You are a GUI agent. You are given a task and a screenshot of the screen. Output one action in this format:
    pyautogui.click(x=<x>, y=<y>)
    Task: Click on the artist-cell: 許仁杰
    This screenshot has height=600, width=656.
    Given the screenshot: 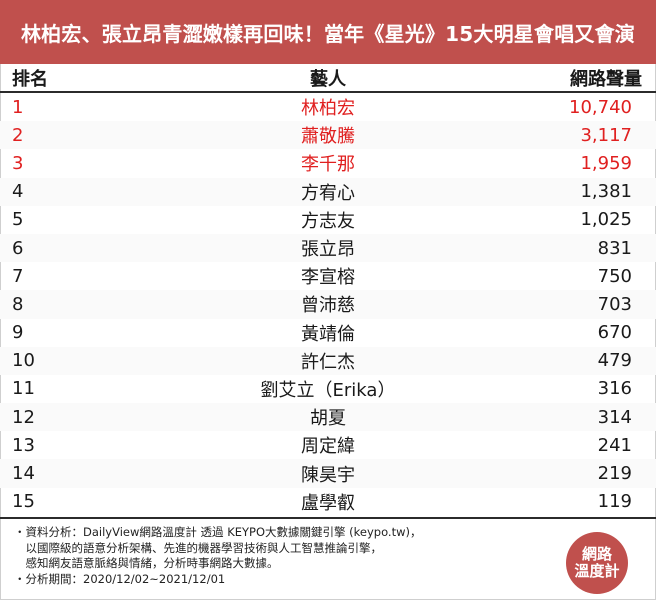 What is the action you would take?
    pyautogui.click(x=328, y=362)
    